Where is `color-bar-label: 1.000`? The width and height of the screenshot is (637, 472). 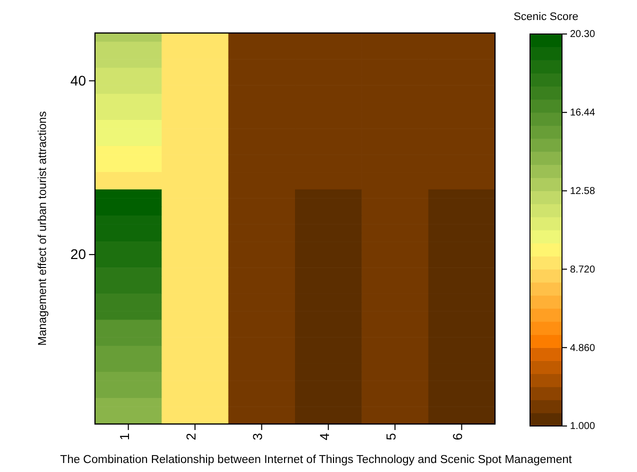
color-bar-label: 1.000 is located at coordinates (583, 426).